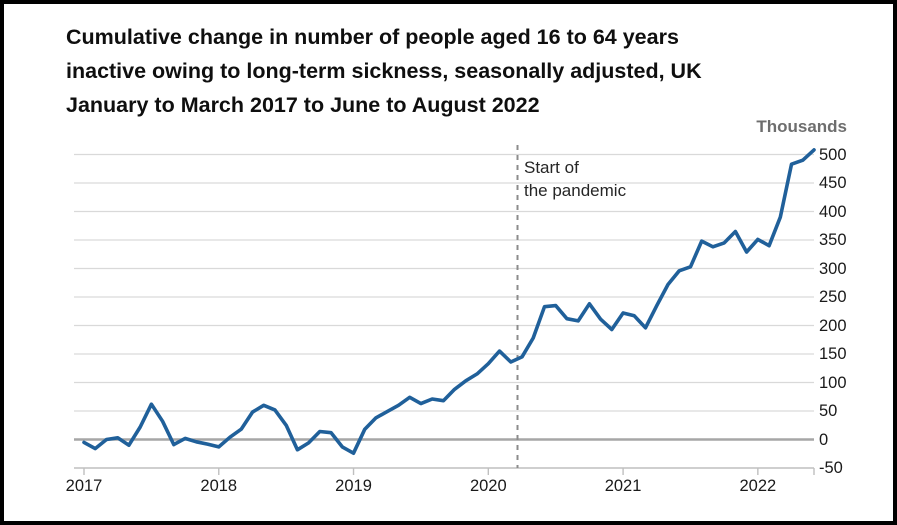 Image resolution: width=897 pixels, height=525 pixels. What do you see at coordinates (833, 211) in the screenshot?
I see `y-axis-tick-label: 400` at bounding box center [833, 211].